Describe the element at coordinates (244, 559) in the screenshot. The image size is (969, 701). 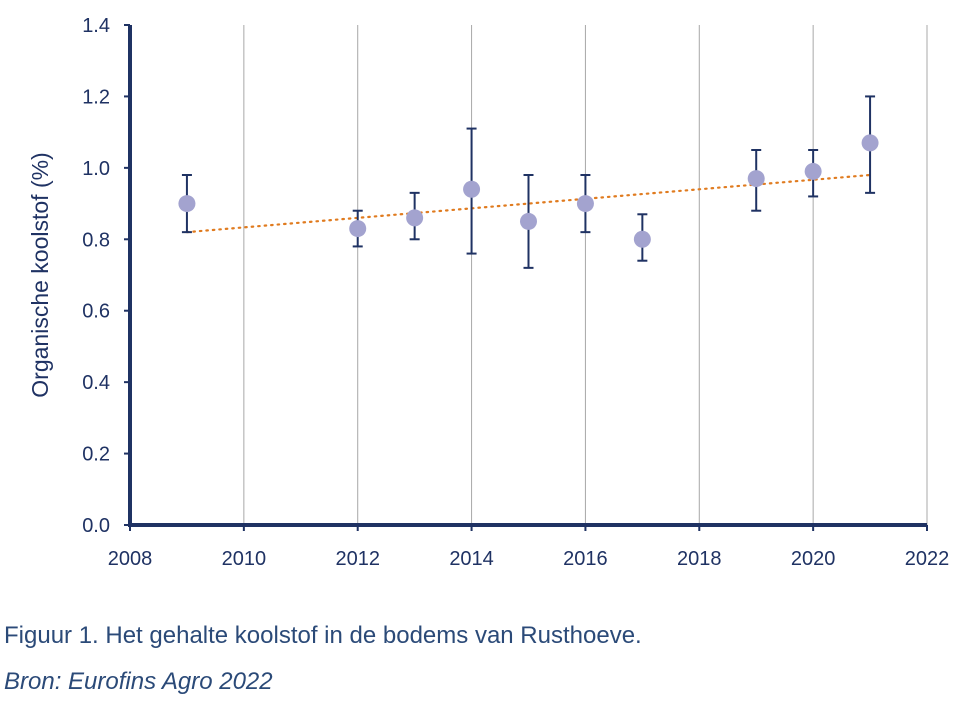
I see `x-tick-label-2010: 2010` at that location.